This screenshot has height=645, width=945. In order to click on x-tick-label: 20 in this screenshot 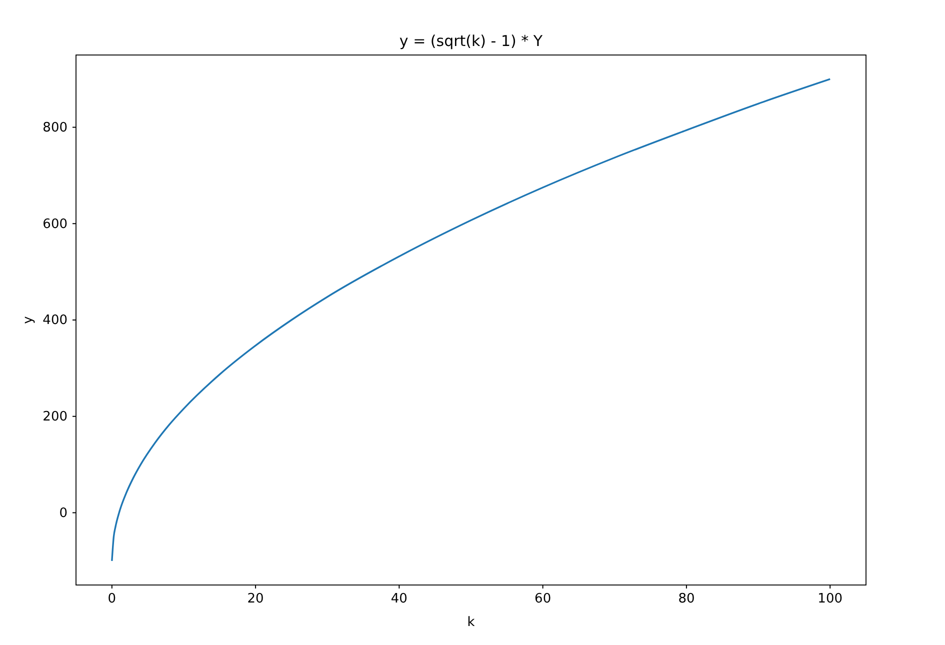, I will do `click(255, 599)`.